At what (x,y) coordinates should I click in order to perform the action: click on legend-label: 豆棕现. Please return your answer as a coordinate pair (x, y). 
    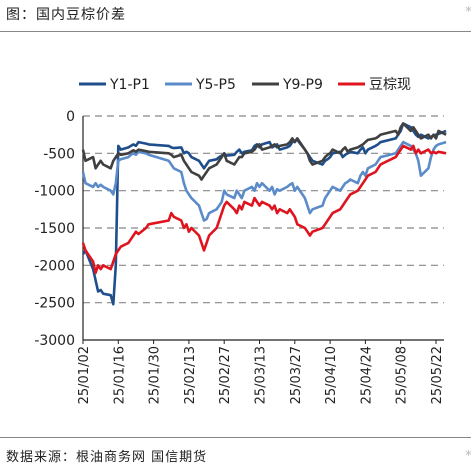
    Looking at the image, I should click on (390, 85).